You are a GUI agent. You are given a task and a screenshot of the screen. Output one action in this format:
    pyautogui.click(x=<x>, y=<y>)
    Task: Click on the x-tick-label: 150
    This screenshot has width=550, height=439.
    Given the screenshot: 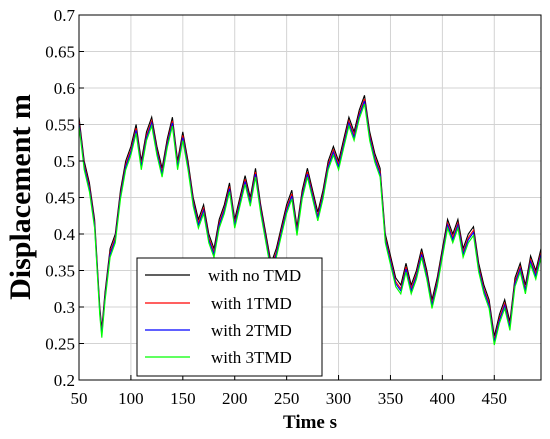 What is the action you would take?
    pyautogui.click(x=183, y=398)
    